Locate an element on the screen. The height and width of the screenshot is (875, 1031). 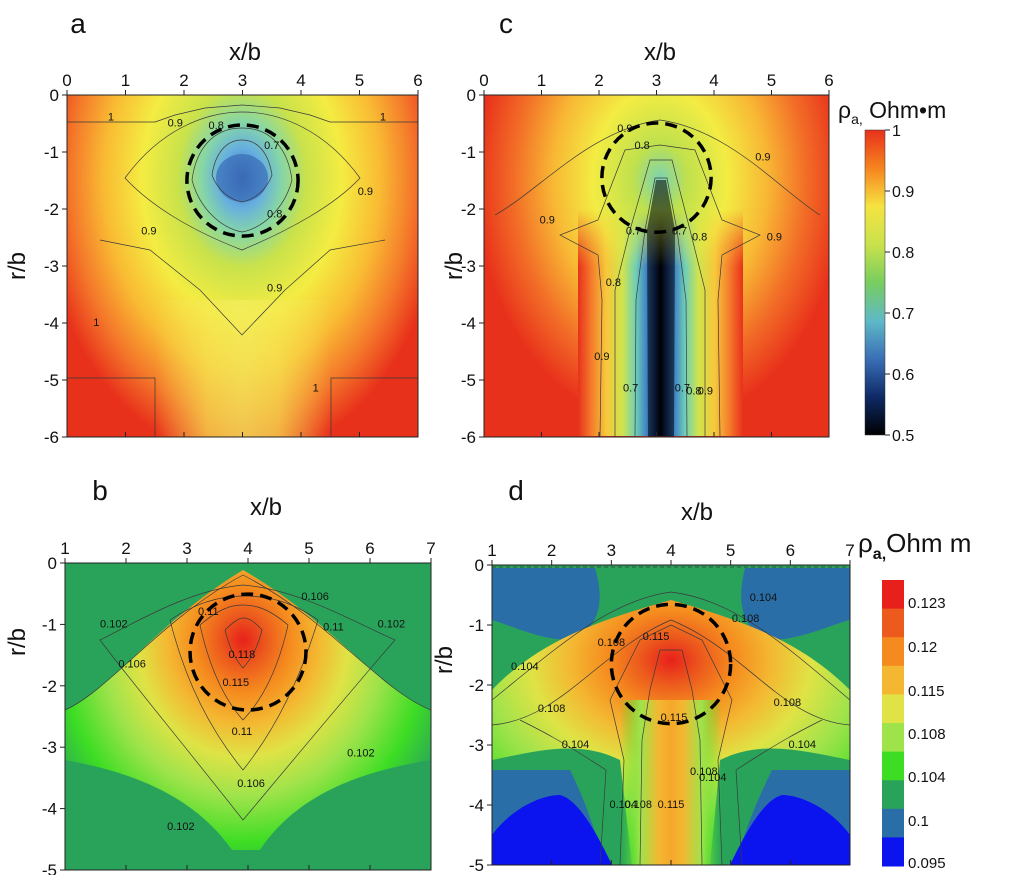
colorbar-bottom-unit: Ohm m is located at coordinates (928, 543).